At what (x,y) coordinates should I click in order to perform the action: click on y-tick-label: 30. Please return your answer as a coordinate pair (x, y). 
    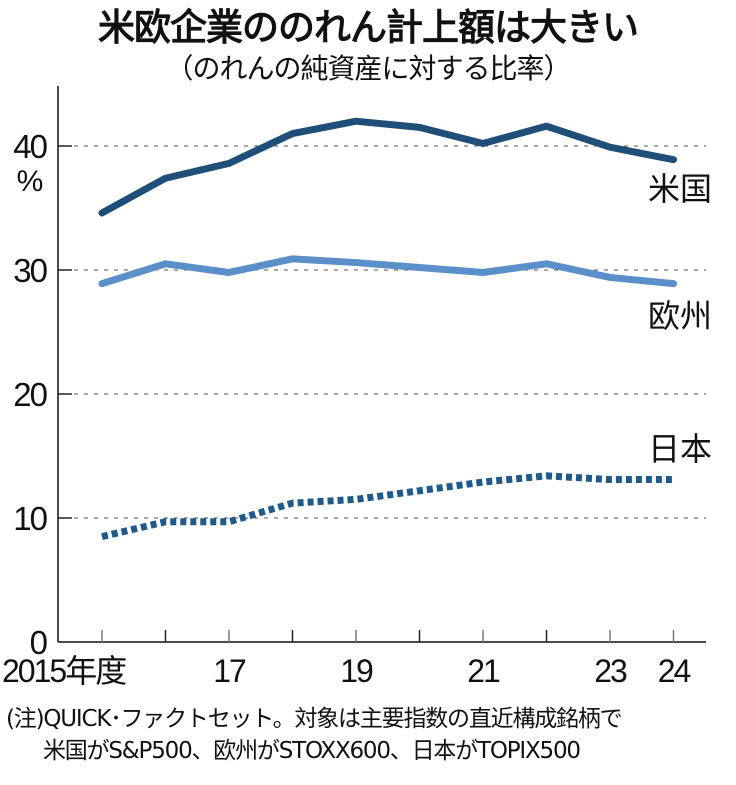
    Looking at the image, I should click on (30, 270).